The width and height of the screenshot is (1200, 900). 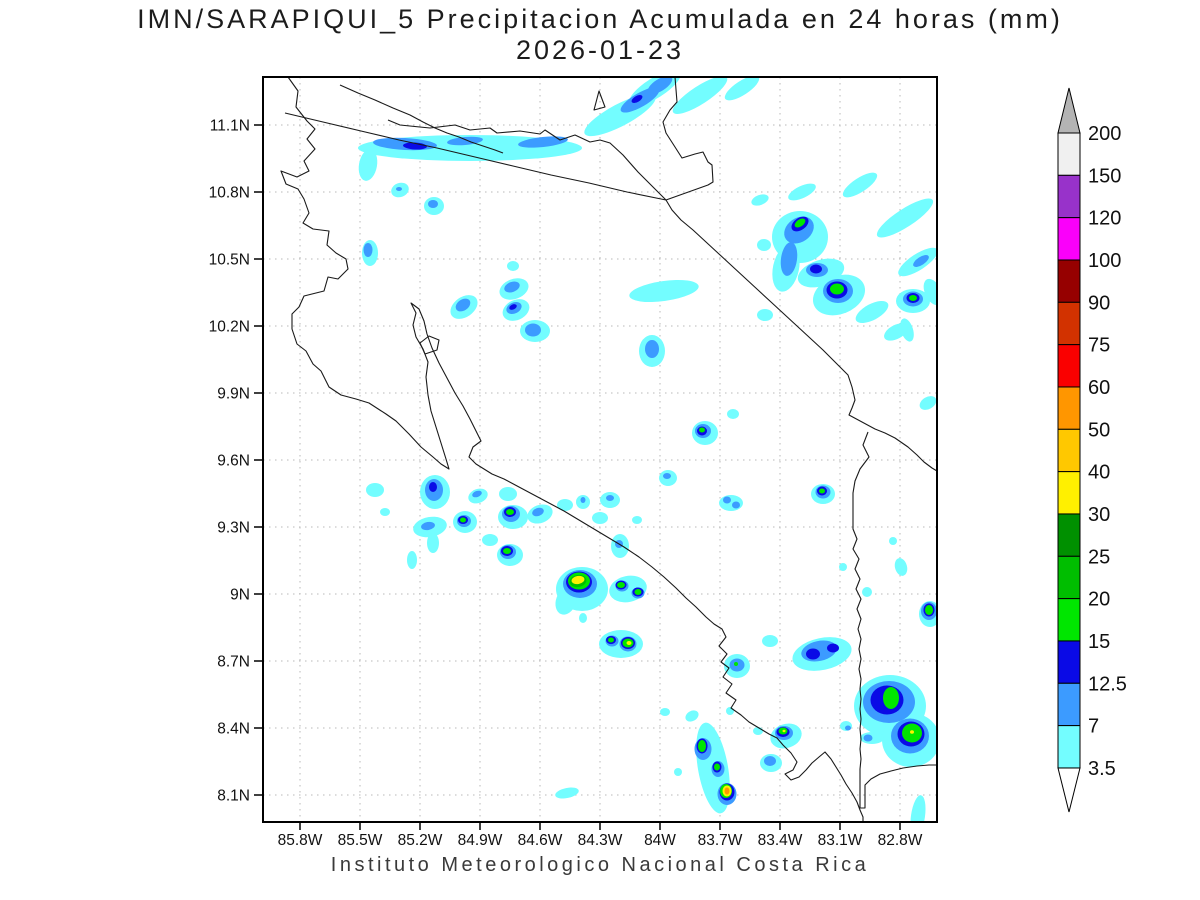 I want to click on y-axis-label: 9.9N, so click(x=233, y=394).